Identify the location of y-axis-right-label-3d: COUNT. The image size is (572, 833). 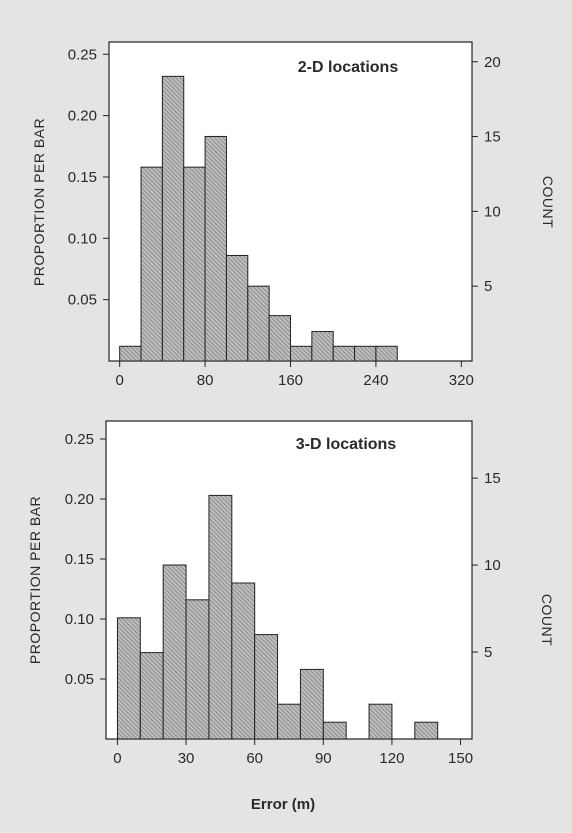
(547, 620).